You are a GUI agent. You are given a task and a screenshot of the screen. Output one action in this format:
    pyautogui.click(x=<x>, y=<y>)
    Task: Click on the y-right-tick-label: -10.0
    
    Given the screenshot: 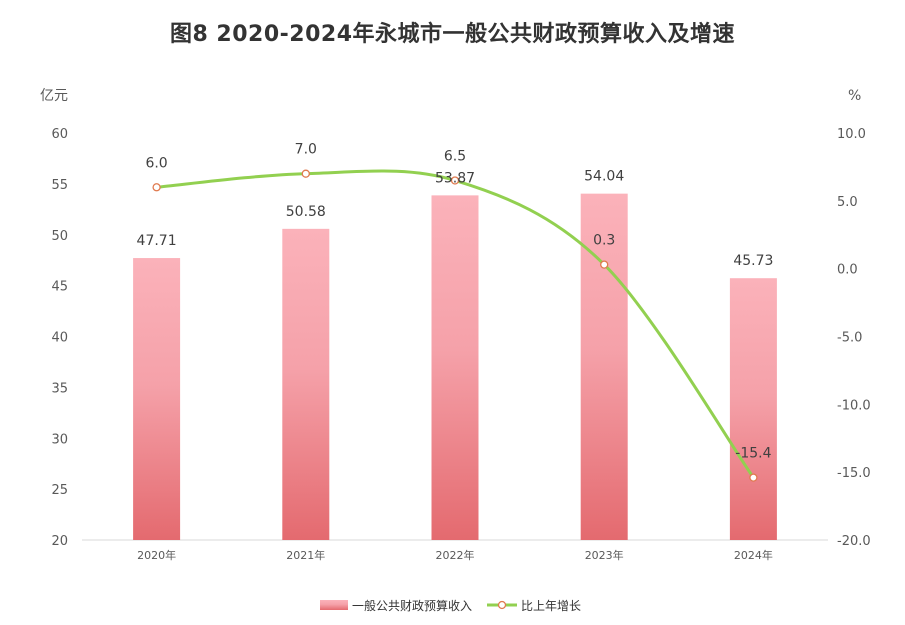 What is the action you would take?
    pyautogui.click(x=854, y=405)
    